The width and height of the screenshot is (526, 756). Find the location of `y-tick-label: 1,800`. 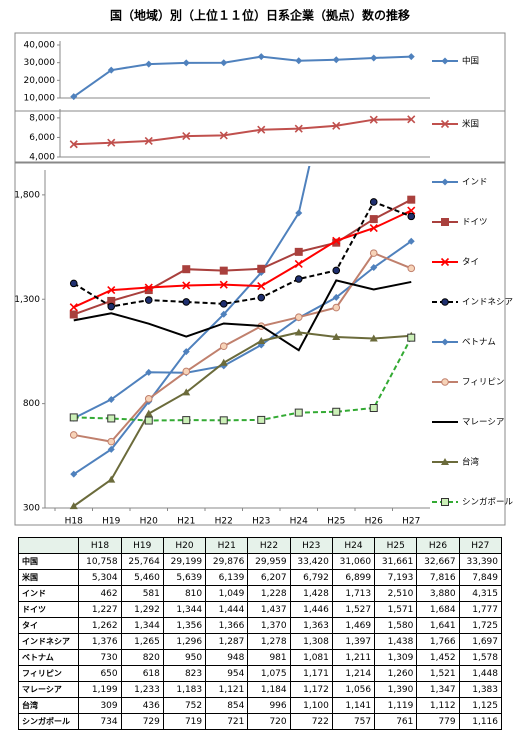

y-tick-label: 1,800 is located at coordinates (27, 195).